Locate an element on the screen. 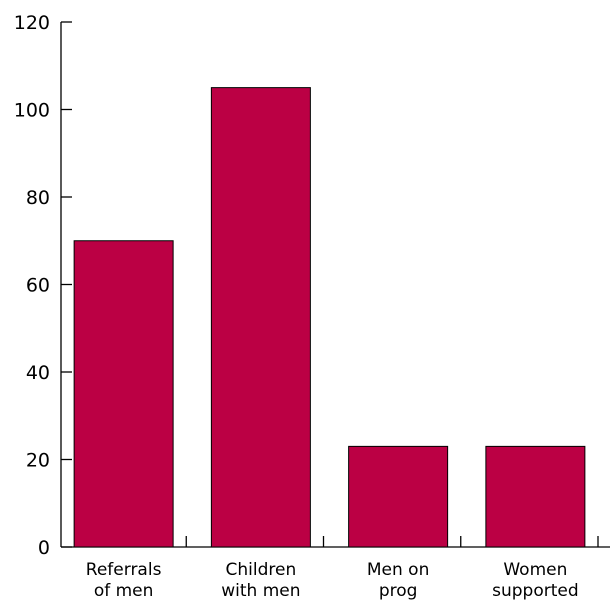 This screenshot has height=603, width=612. y-tick-label: 100 is located at coordinates (32, 111).